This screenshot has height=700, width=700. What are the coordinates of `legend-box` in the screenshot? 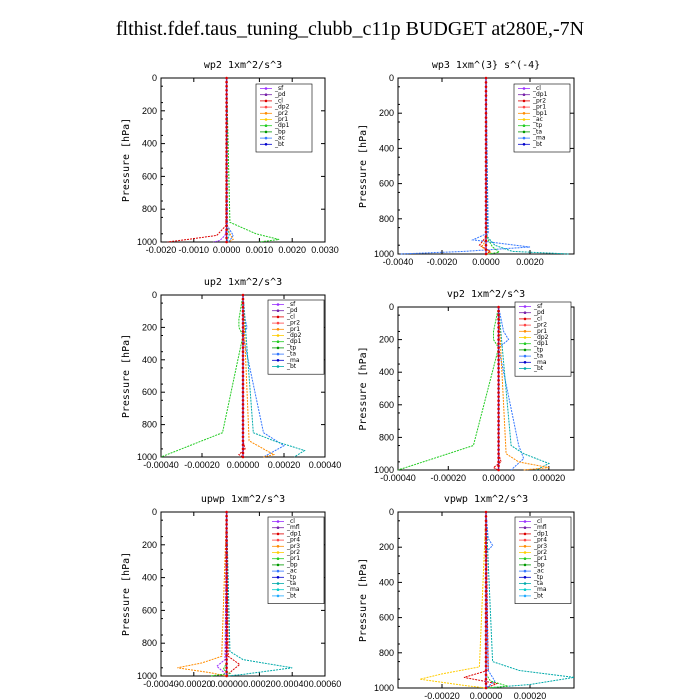 It's located at (296, 337).